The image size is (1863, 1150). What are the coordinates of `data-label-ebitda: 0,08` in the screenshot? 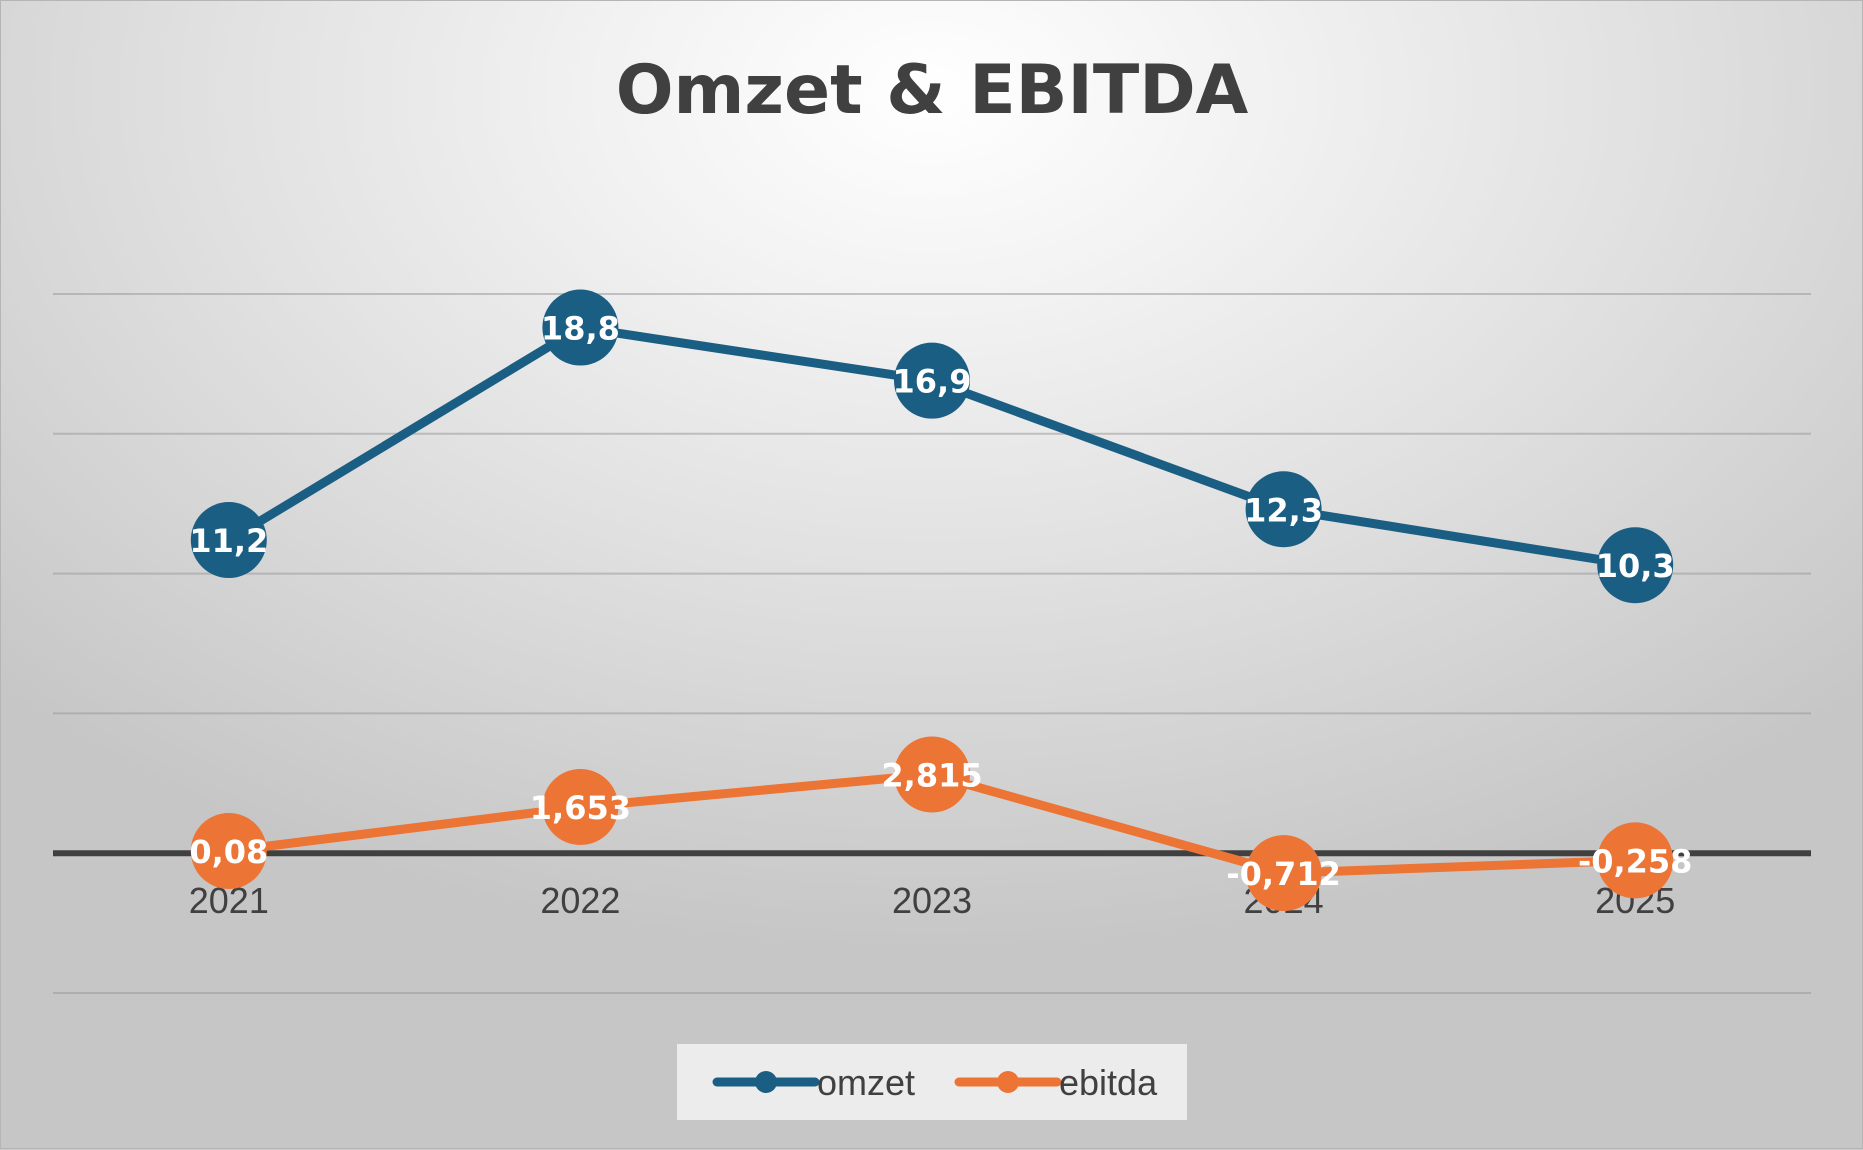 It's located at (228, 852).